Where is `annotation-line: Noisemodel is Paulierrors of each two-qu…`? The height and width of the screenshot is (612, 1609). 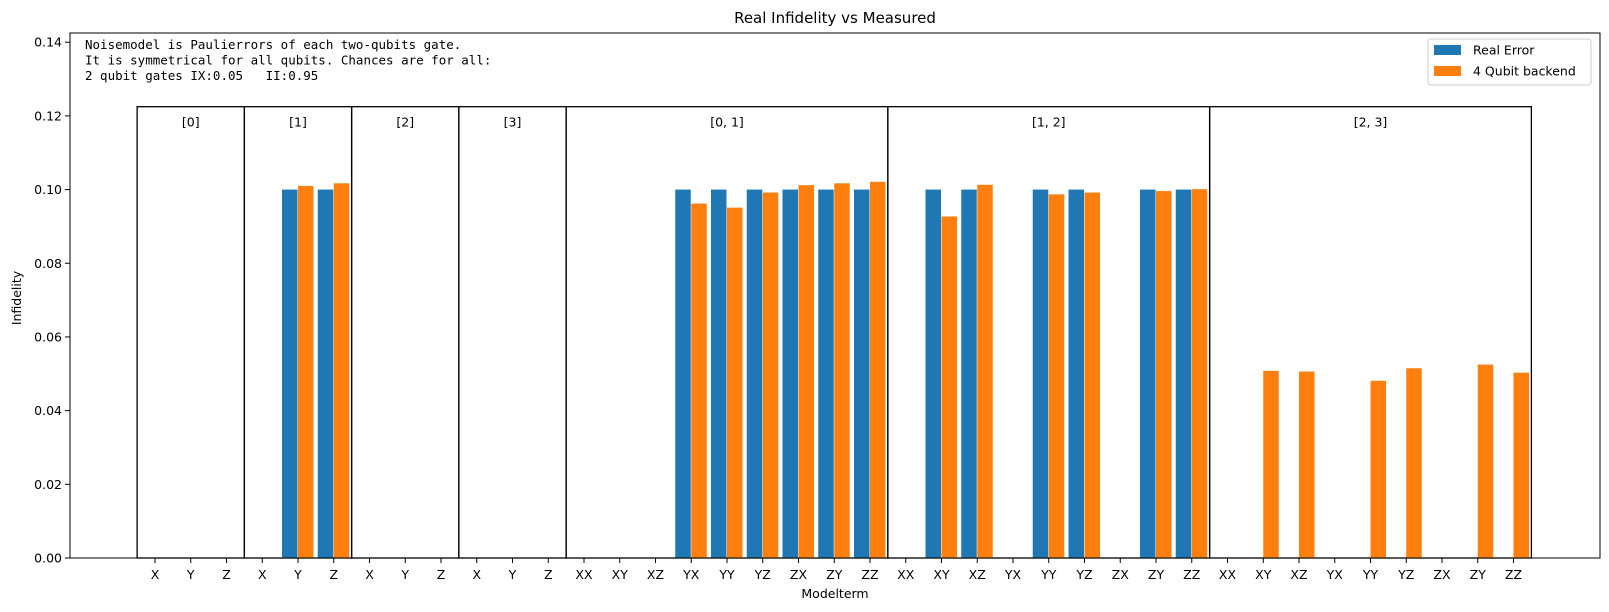 annotation-line: Noisemodel is Paulierrors of each two-qu… is located at coordinates (273, 44).